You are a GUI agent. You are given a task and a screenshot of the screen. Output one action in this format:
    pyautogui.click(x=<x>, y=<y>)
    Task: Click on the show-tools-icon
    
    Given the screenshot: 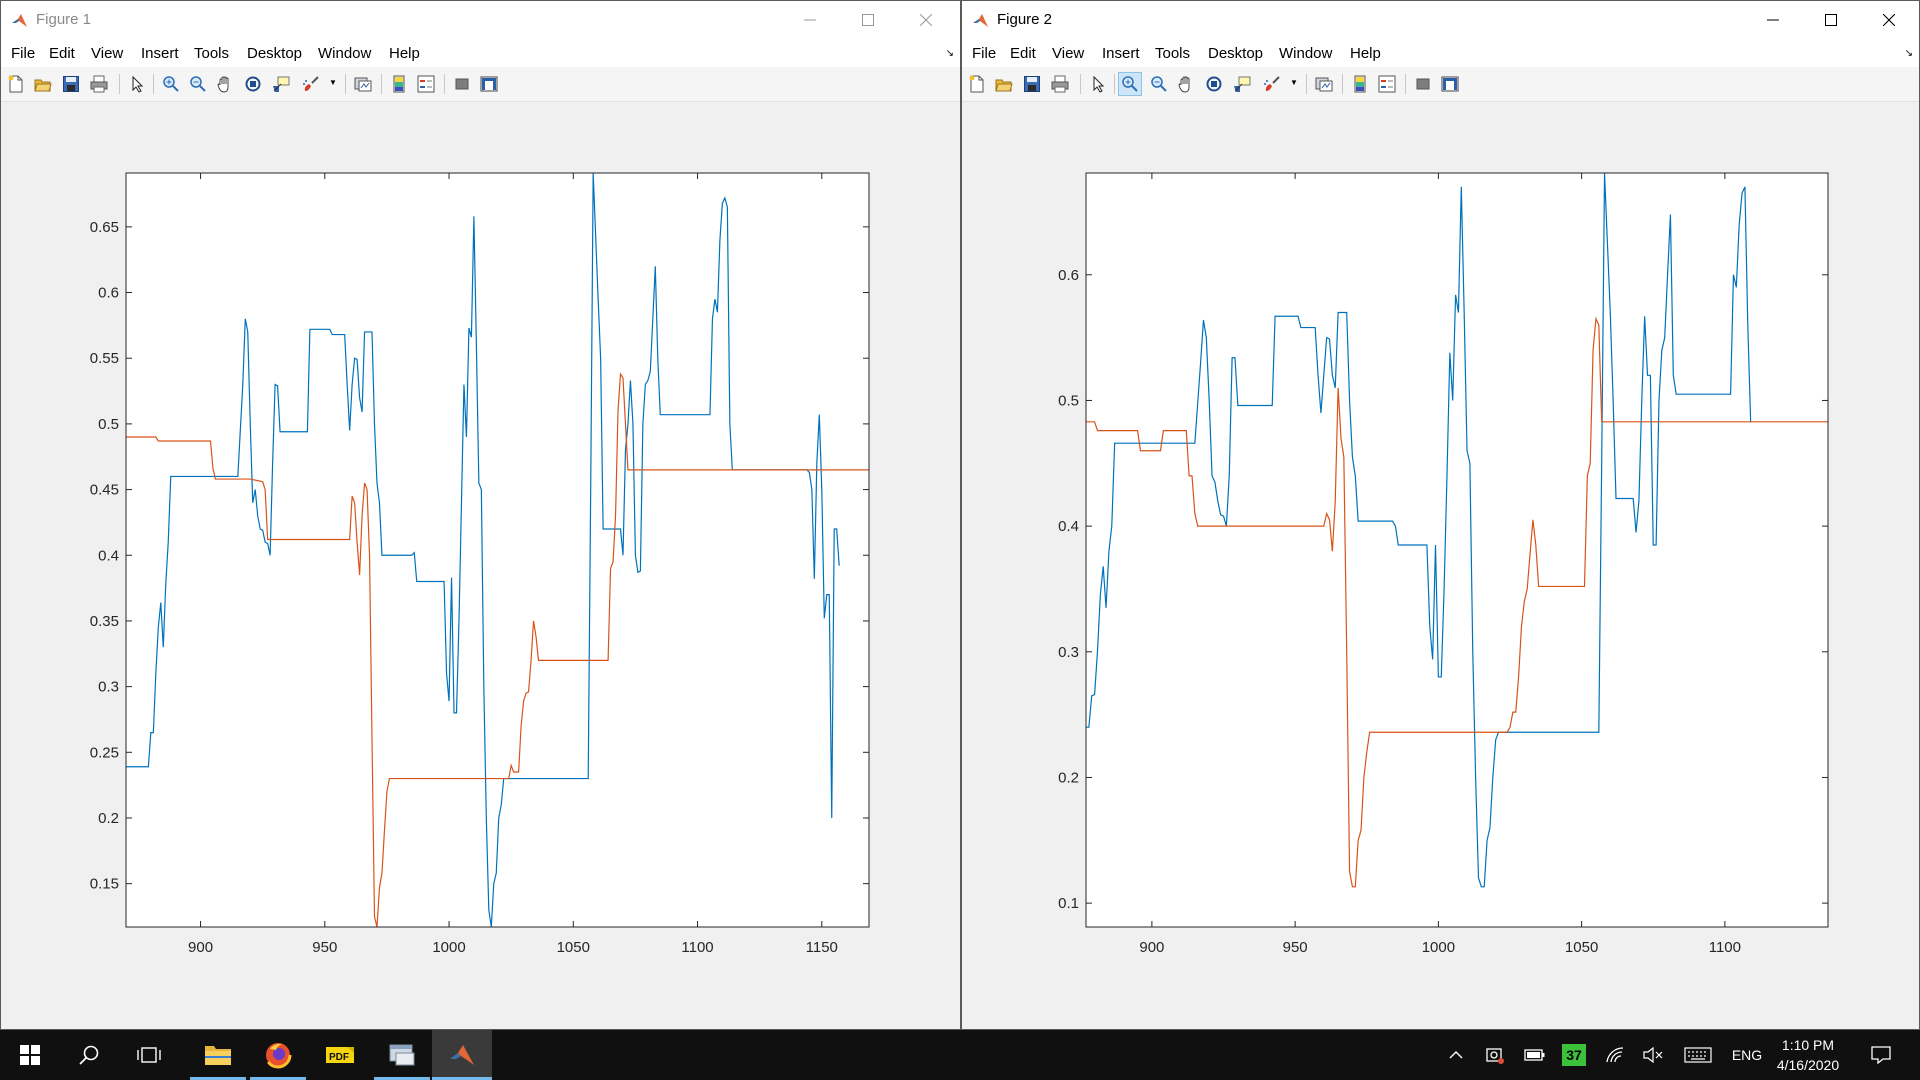 What is the action you would take?
    pyautogui.click(x=489, y=84)
    